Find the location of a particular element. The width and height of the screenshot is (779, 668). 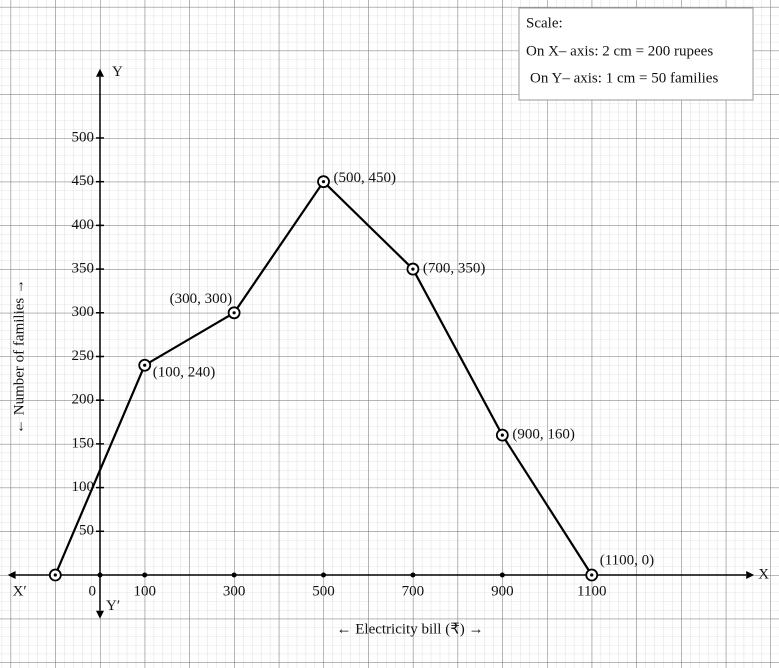

scale-box is located at coordinates (636, 54).